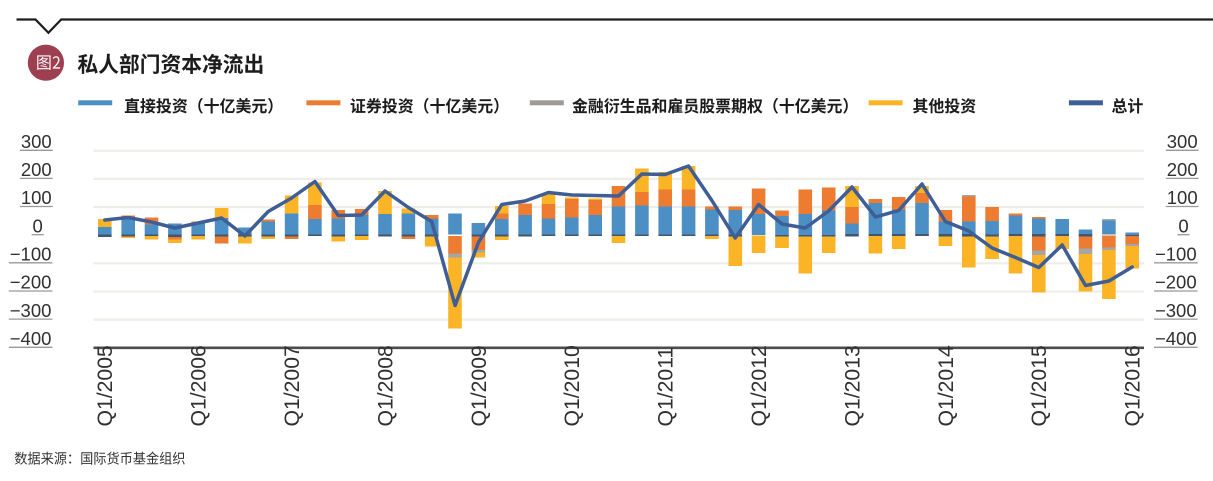 This screenshot has width=1213, height=481. Describe the element at coordinates (479, 385) in the screenshot. I see `svg-text: Q1/2009` at that location.